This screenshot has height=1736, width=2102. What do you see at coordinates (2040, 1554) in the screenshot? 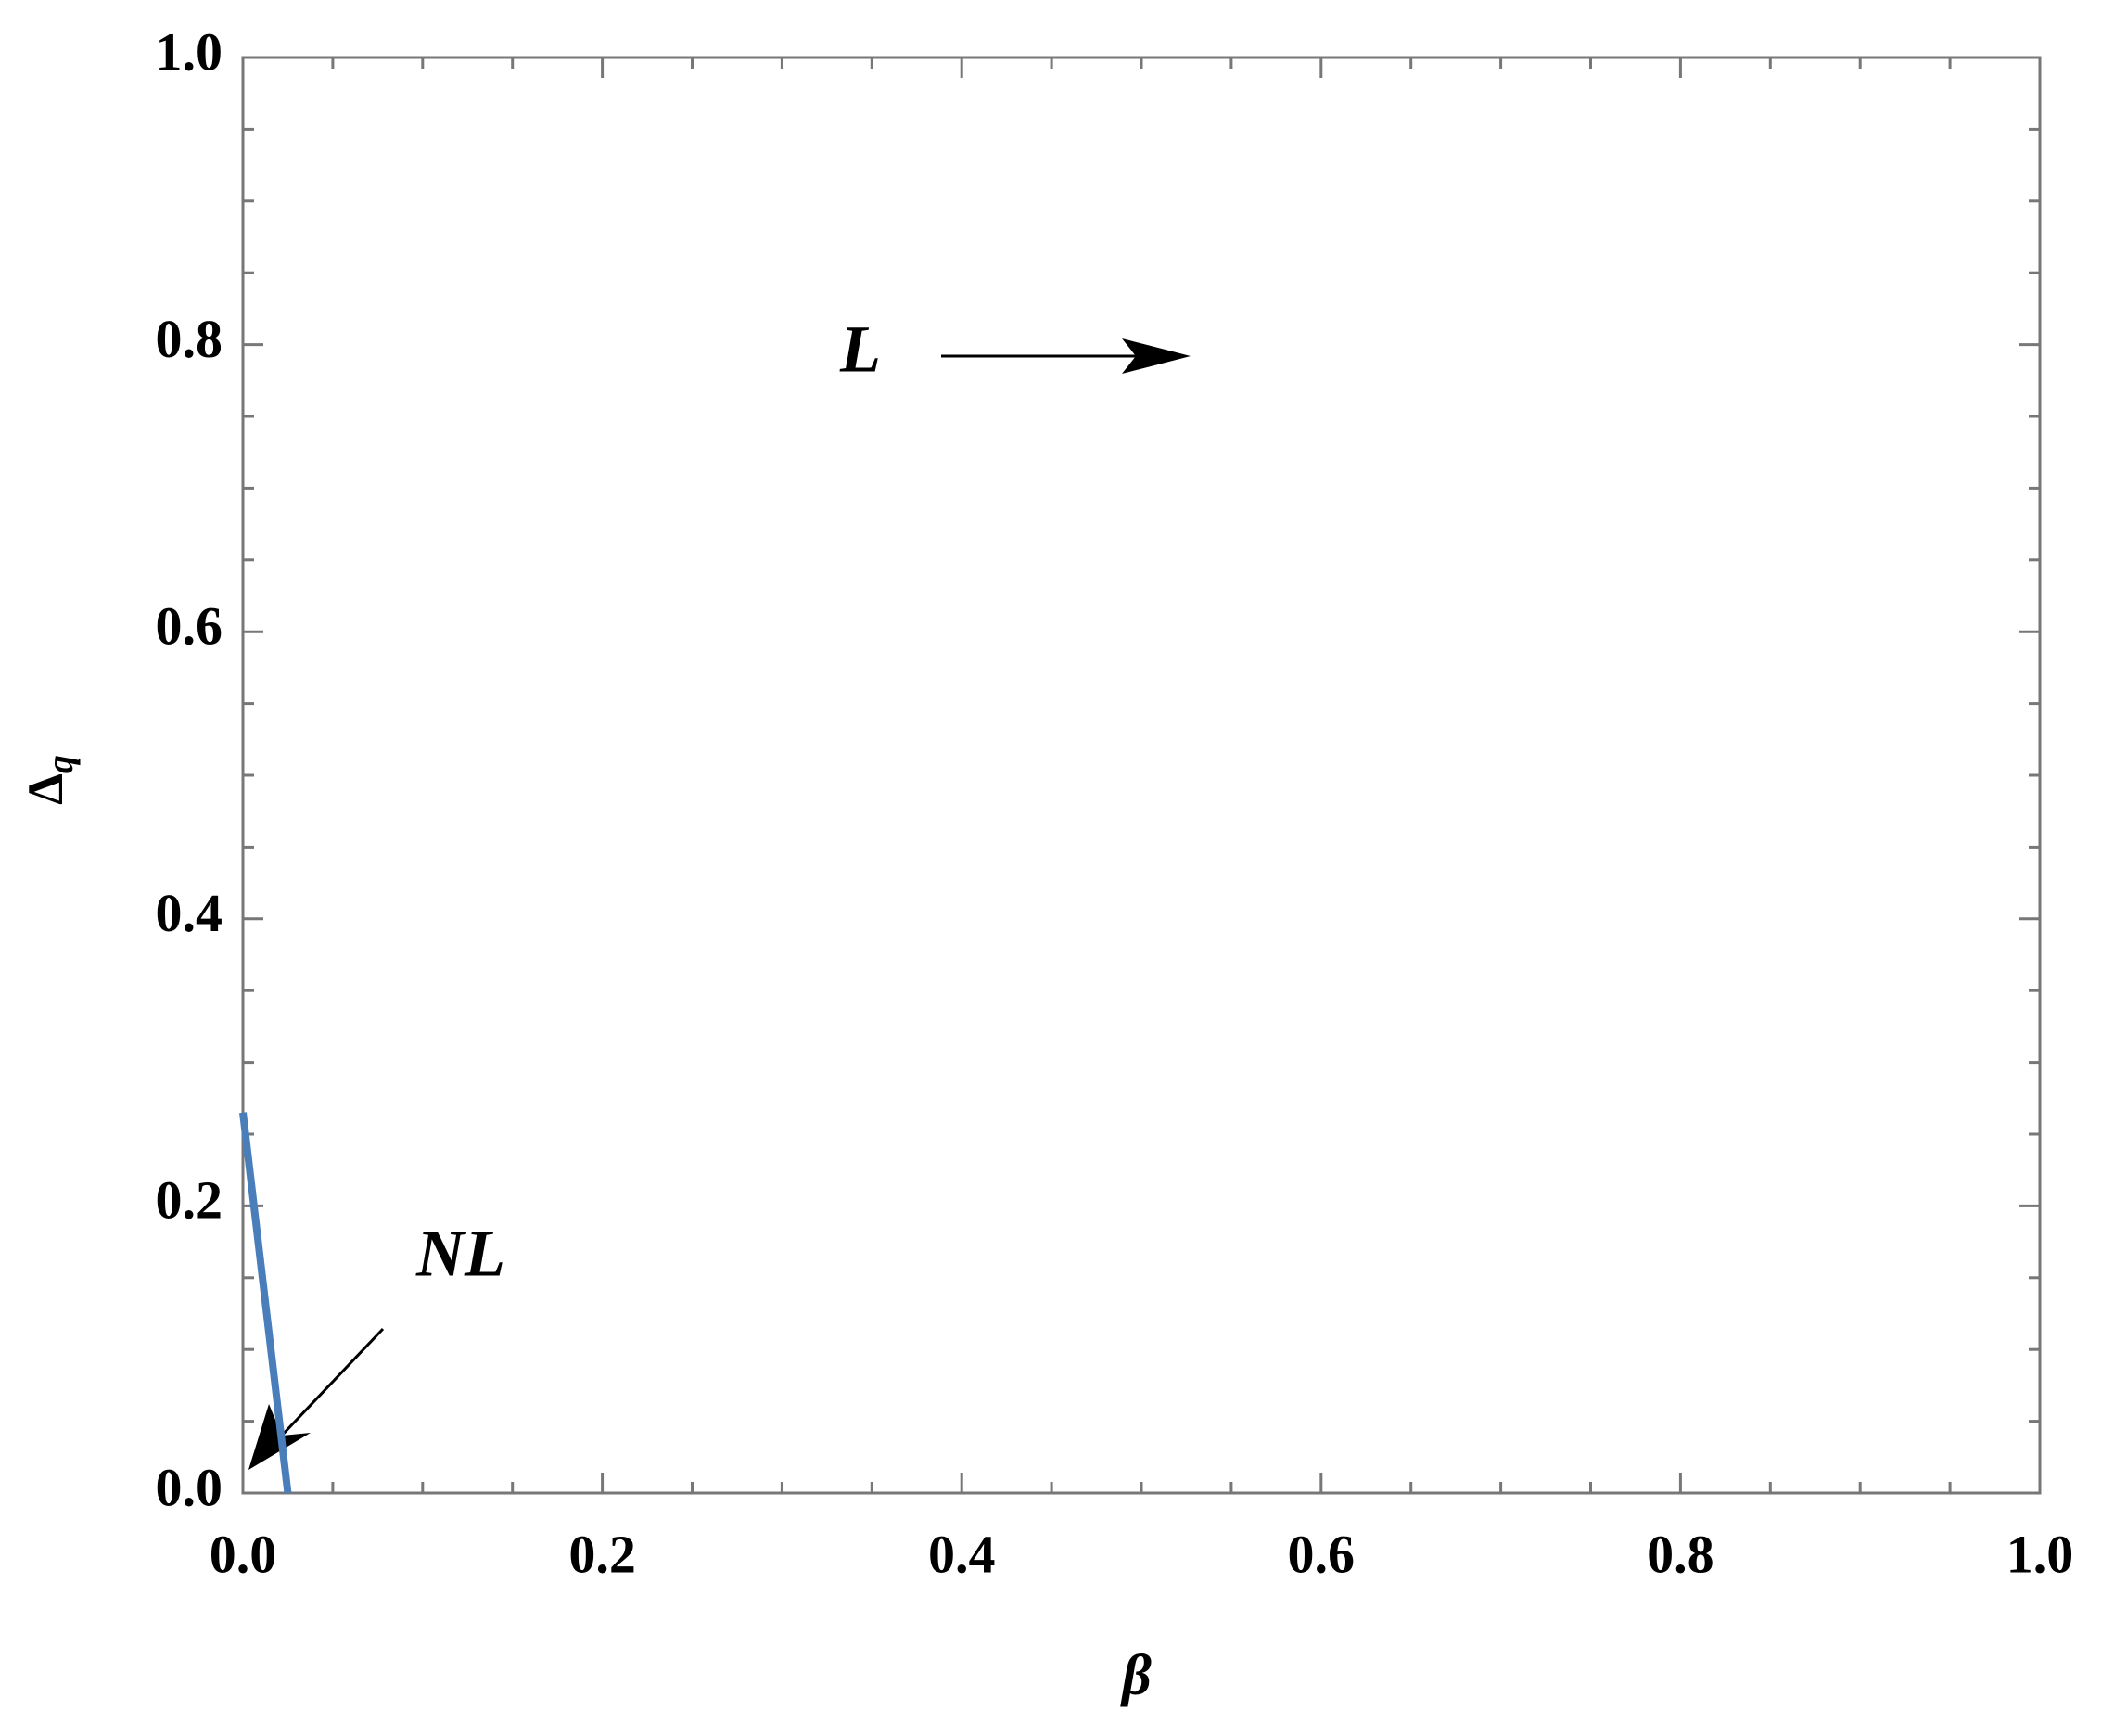
I see `x-tick-label: 1.0` at bounding box center [2040, 1554].